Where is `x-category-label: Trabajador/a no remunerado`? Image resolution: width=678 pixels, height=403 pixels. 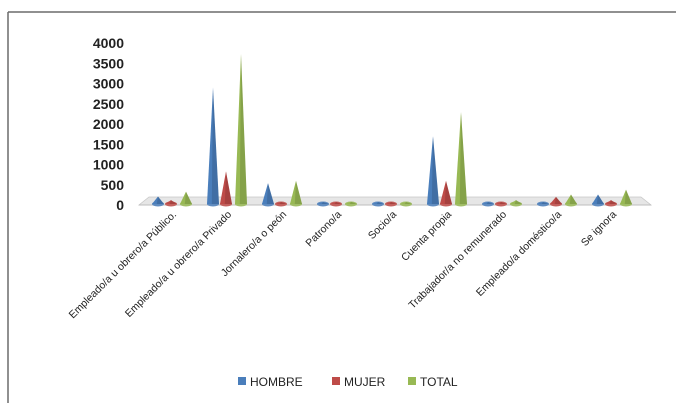 x-category-label: Trabajador/a no remunerado is located at coordinates (457, 260).